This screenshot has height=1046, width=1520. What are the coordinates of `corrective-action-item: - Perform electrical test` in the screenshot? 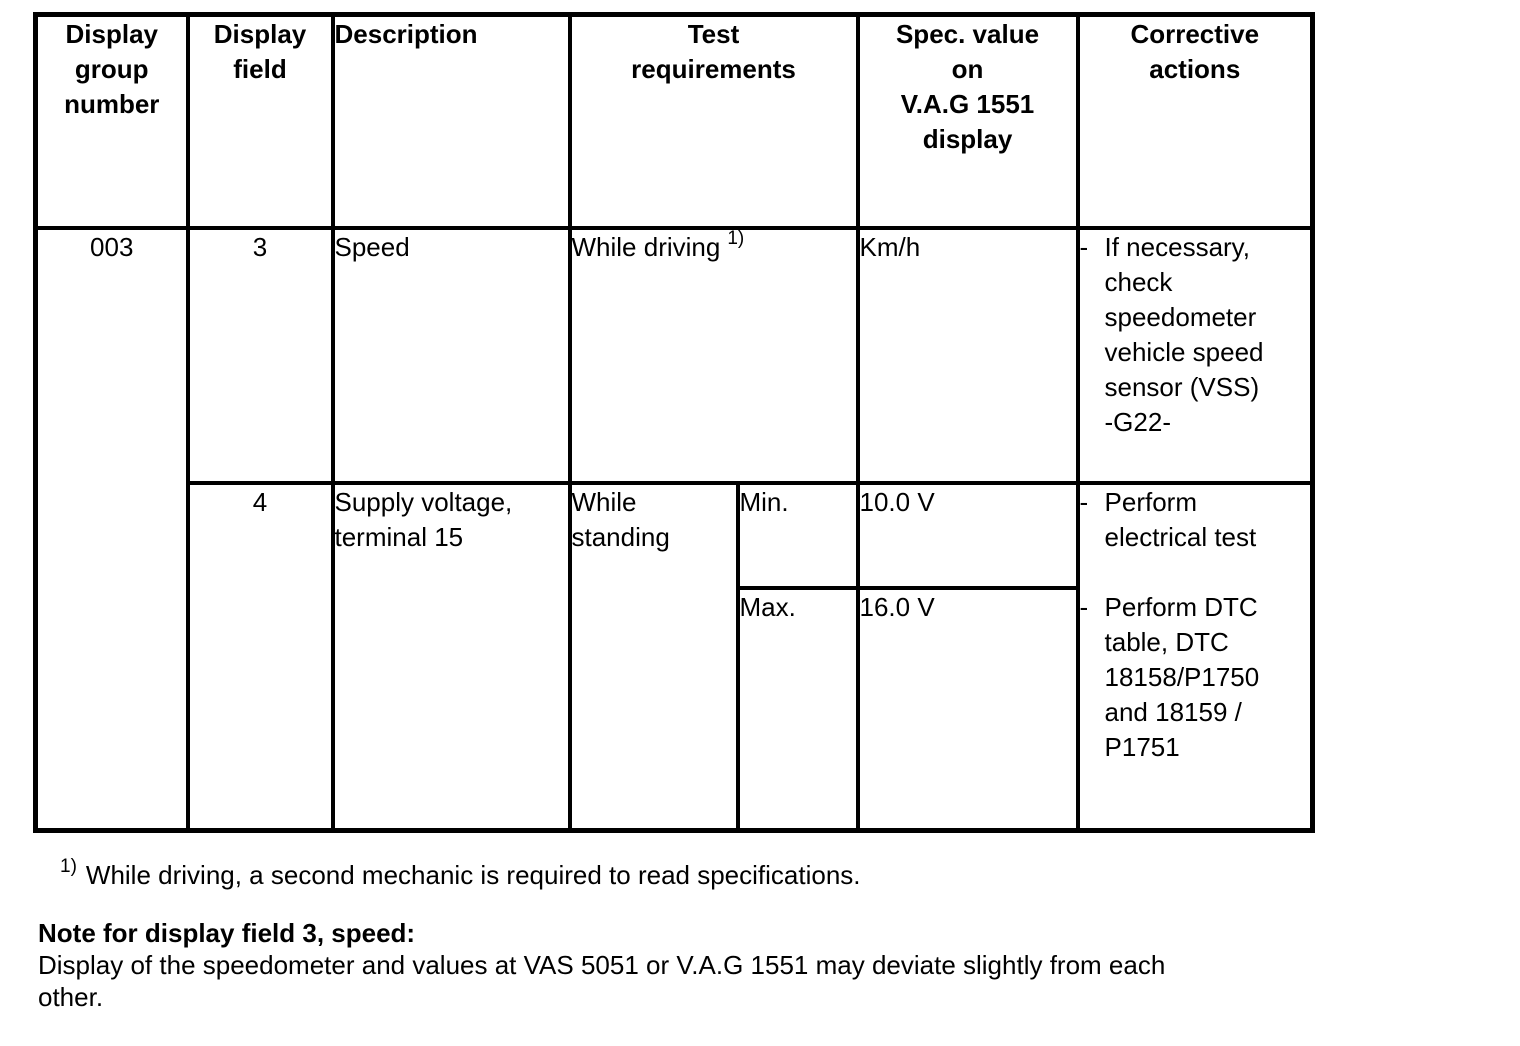 It's located at (1194, 520).